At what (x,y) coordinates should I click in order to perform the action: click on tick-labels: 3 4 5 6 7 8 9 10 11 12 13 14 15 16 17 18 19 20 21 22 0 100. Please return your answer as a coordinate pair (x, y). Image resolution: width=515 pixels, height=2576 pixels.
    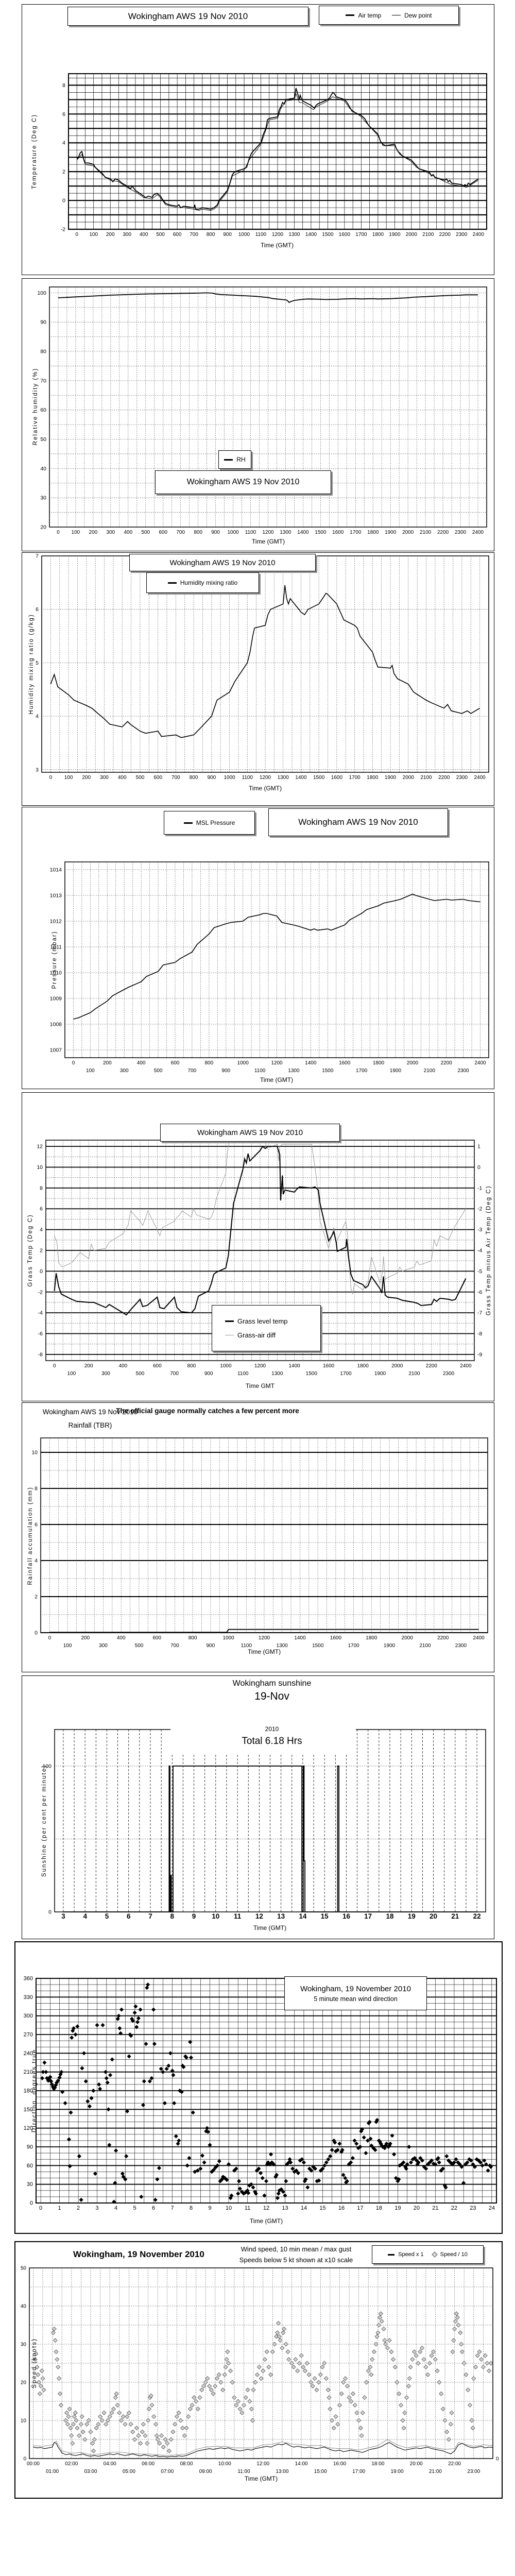
    Looking at the image, I should click on (261, 1841).